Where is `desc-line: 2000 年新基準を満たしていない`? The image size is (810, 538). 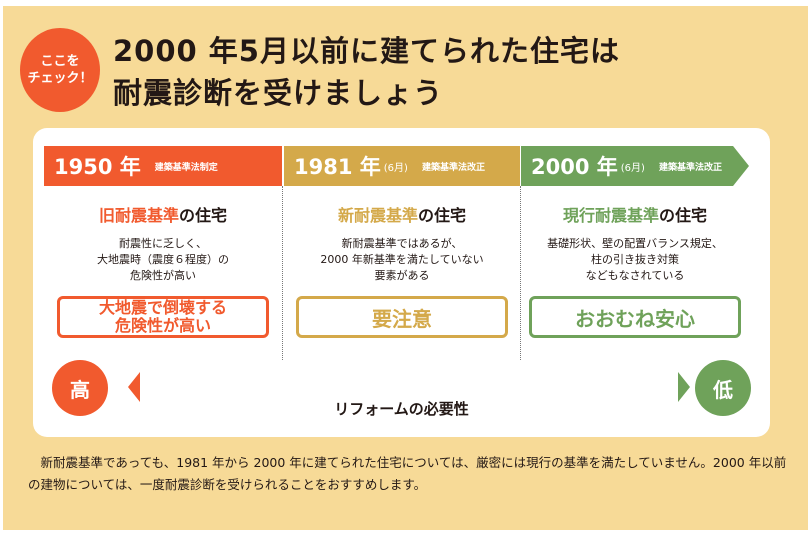 desc-line: 2000 年新基準を満たしていない is located at coordinates (402, 259).